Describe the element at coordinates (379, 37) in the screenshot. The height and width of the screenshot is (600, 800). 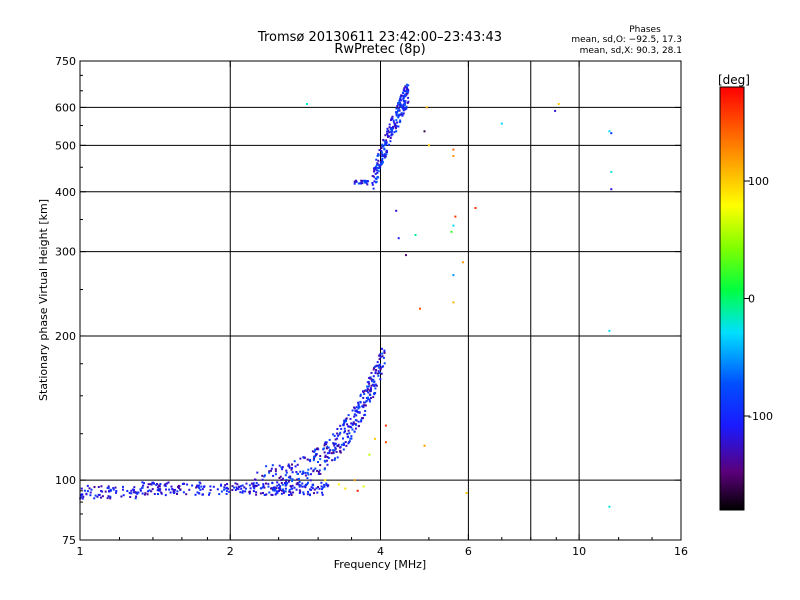
I see `chart-title: Tromsø 20130611 23:42:00–23:43:43` at that location.